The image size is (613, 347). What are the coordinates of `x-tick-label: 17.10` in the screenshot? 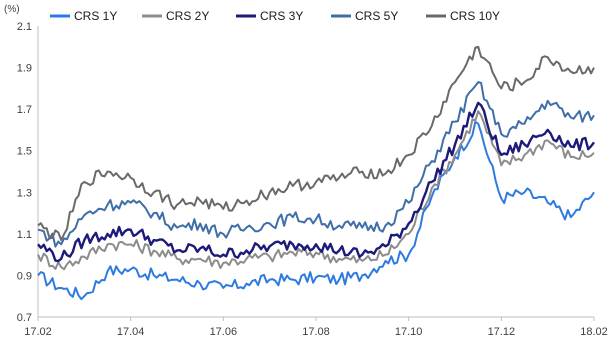 It's located at (409, 332).